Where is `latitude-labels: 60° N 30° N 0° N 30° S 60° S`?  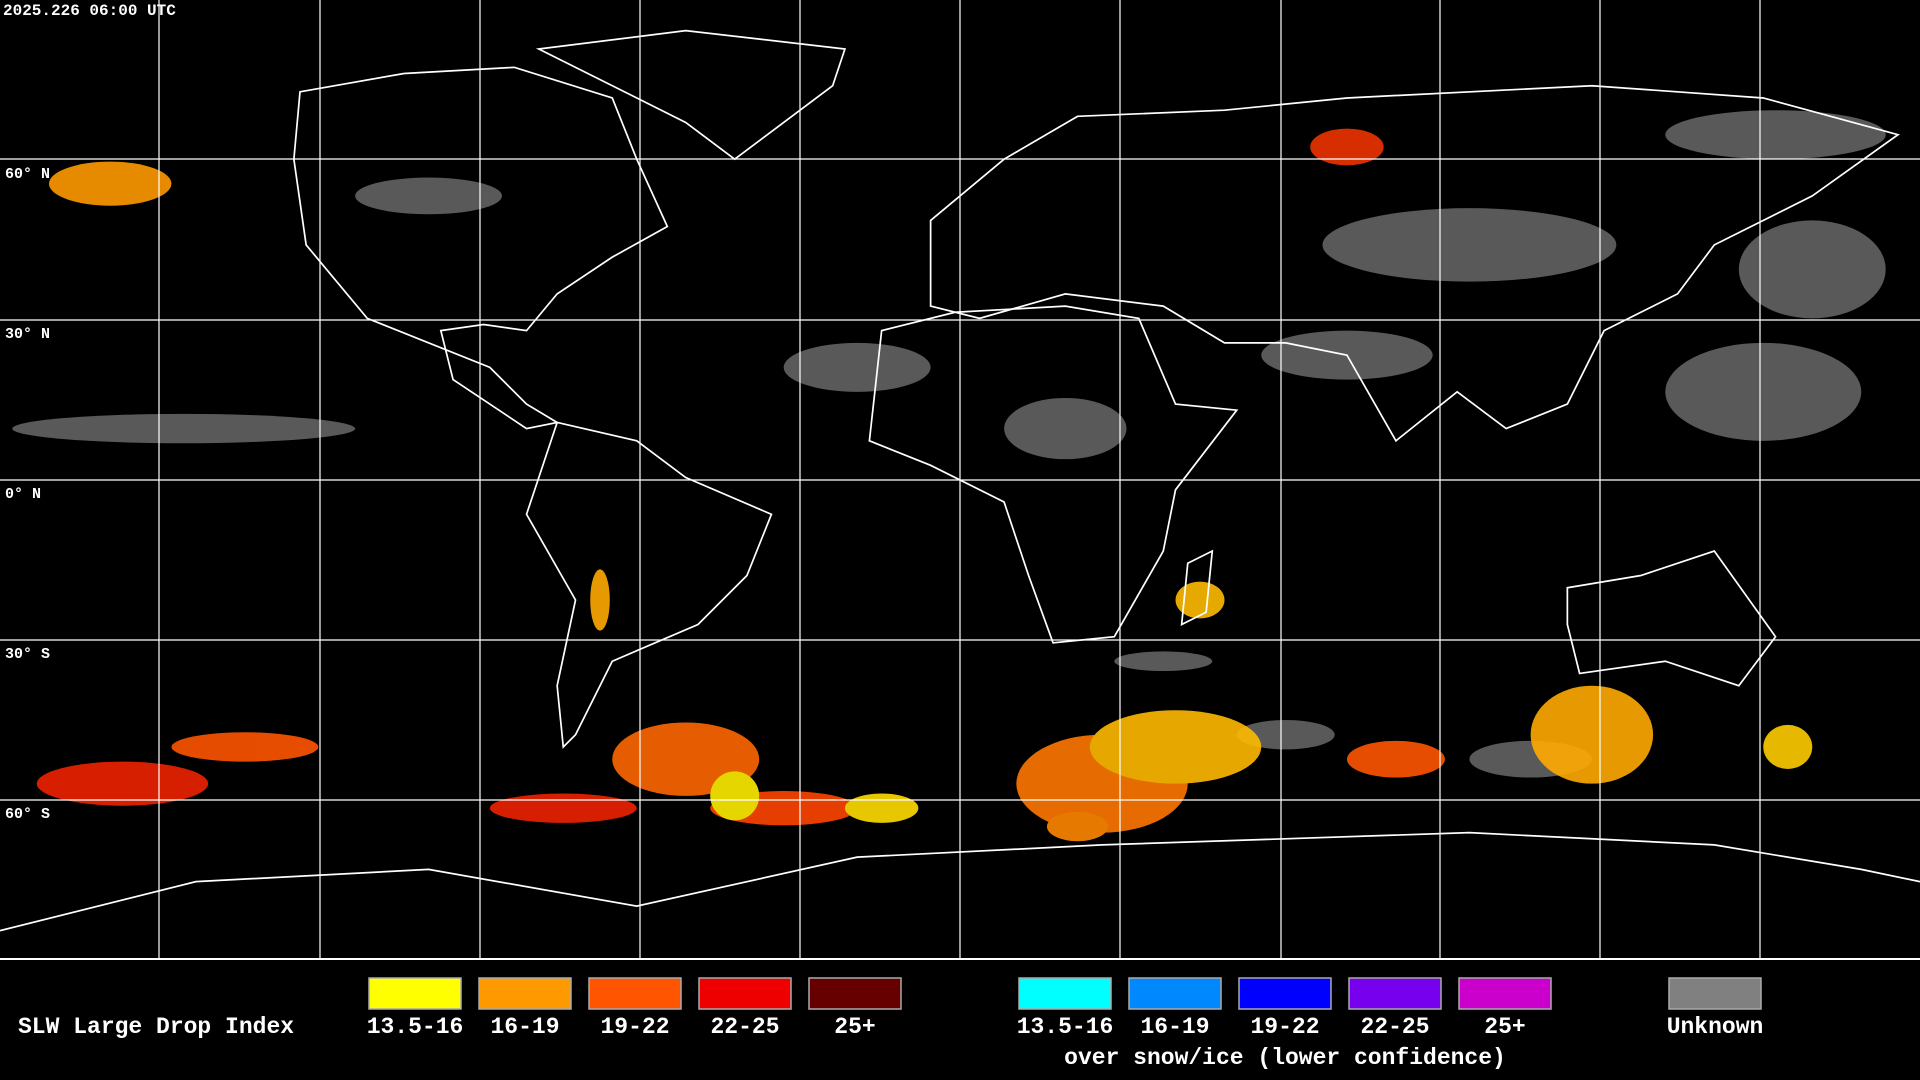
latitude-labels: 60° N 30° N 0° N 30° S 60° S is located at coordinates (27, 494).